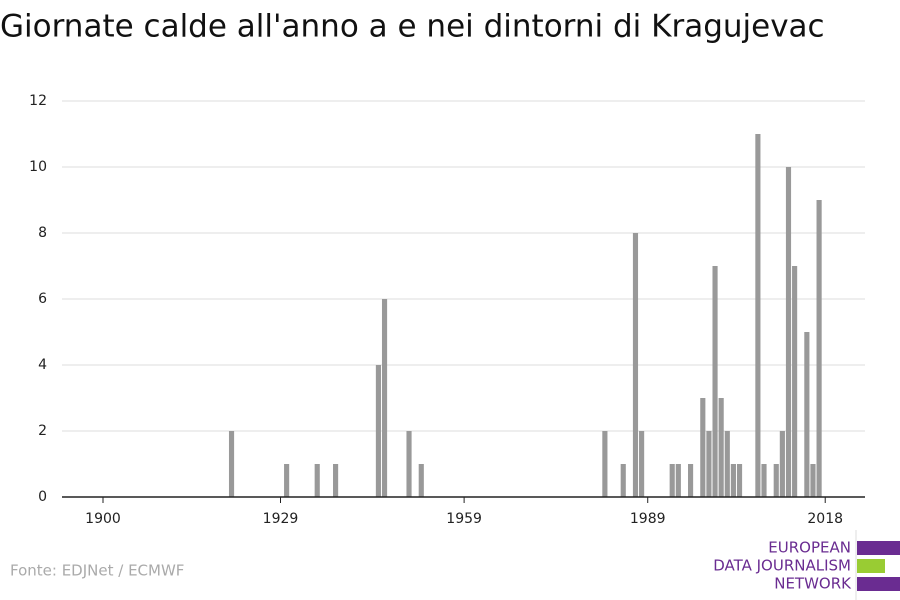  What do you see at coordinates (281, 519) in the screenshot?
I see `x-tick-label: 1929` at bounding box center [281, 519].